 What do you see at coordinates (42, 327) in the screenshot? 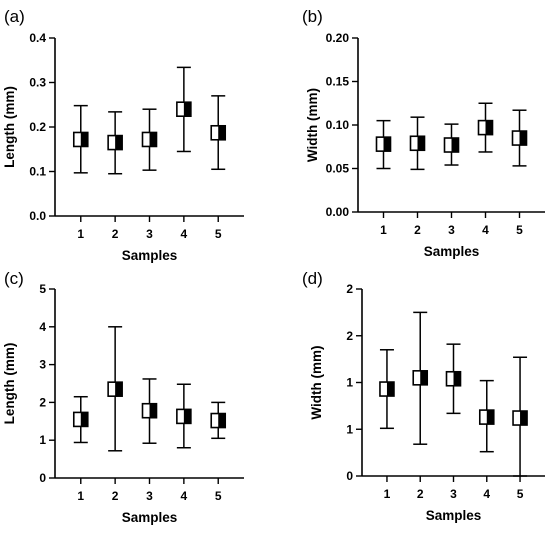
I see `y-tick-label: 4` at bounding box center [42, 327].